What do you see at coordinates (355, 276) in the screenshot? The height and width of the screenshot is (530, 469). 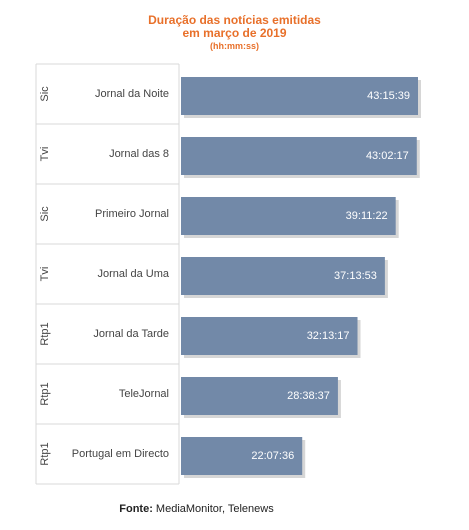 I see `bar-value-label: 37:13:53` at bounding box center [355, 276].